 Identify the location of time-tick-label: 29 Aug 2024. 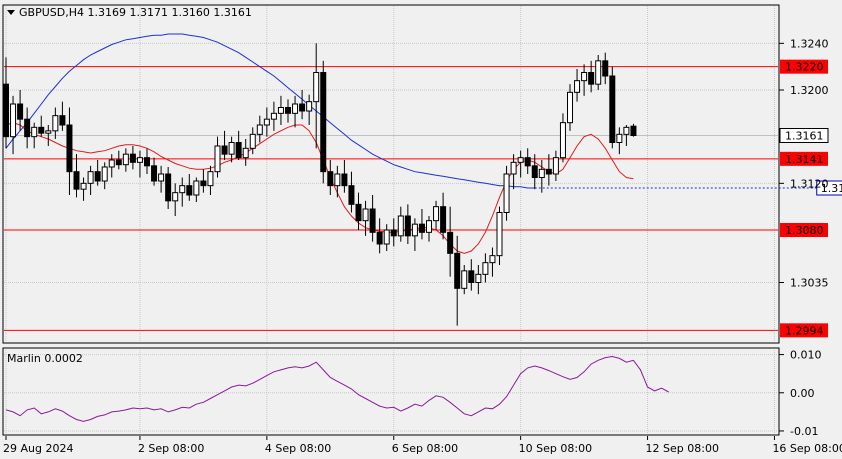
(38, 448).